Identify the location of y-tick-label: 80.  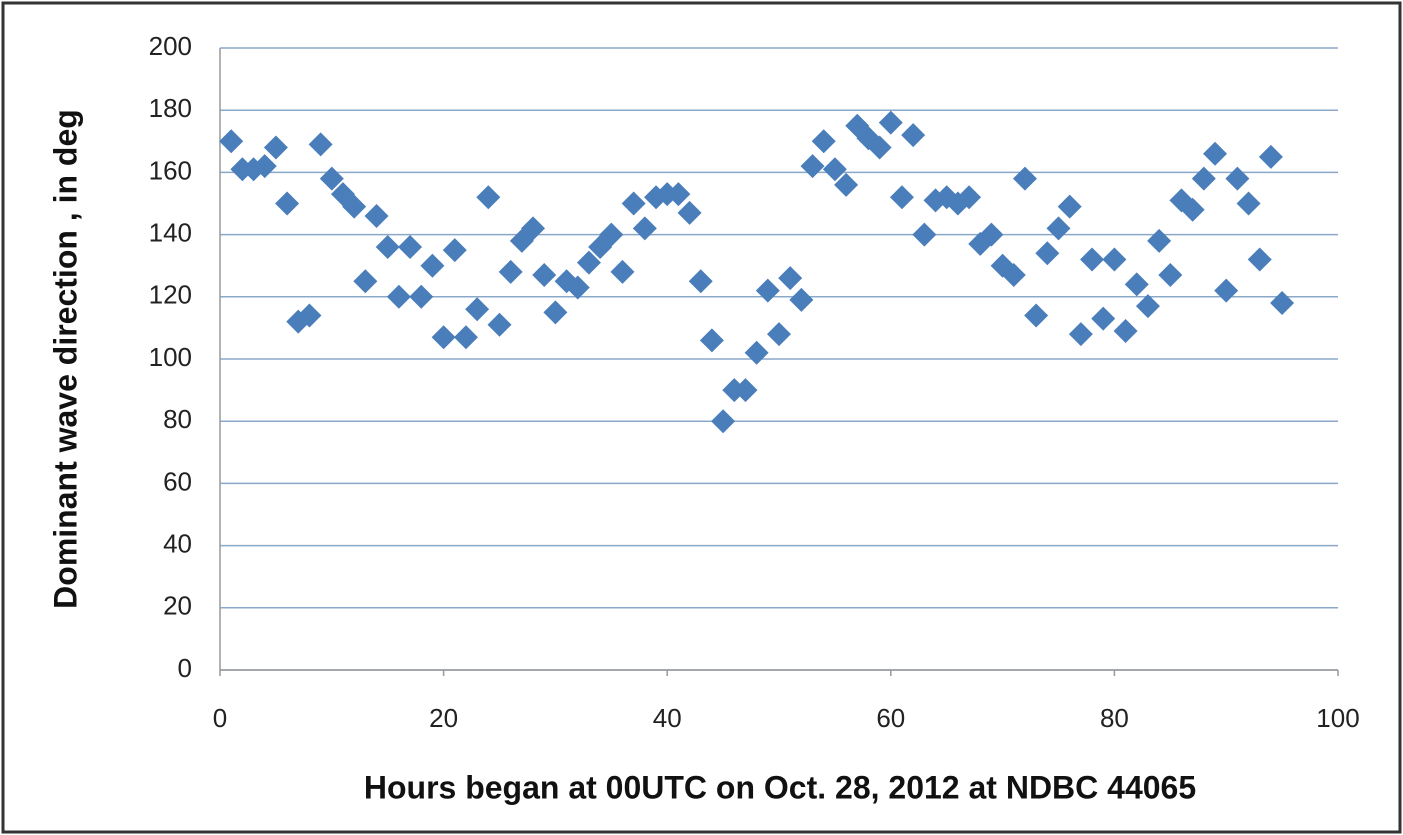
(177, 419).